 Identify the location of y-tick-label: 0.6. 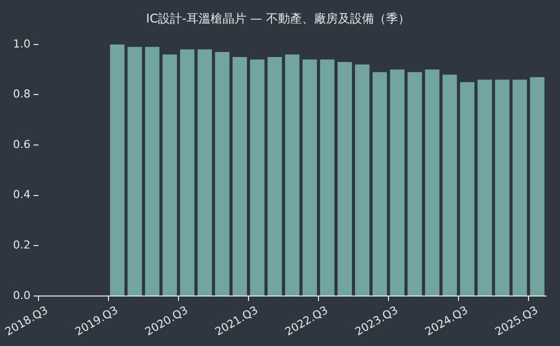
(21, 144).